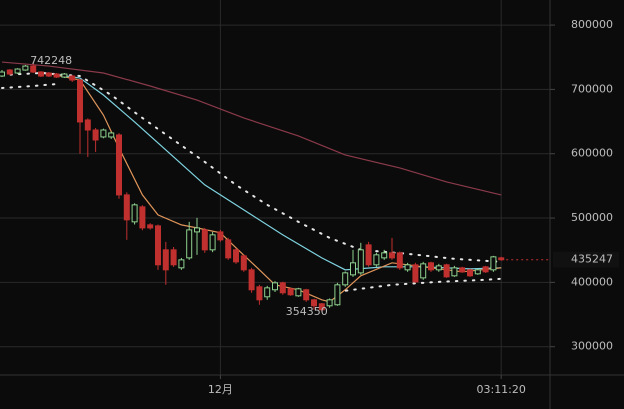 The width and height of the screenshot is (624, 409). Describe the element at coordinates (592, 259) in the screenshot. I see `last-price-label: 435247` at that location.